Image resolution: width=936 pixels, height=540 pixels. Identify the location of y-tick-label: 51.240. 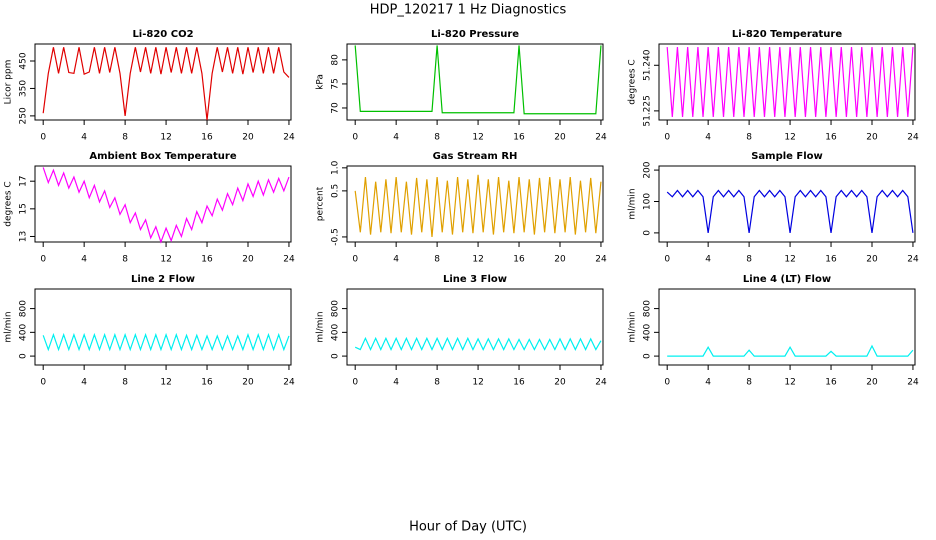
(648, 65).